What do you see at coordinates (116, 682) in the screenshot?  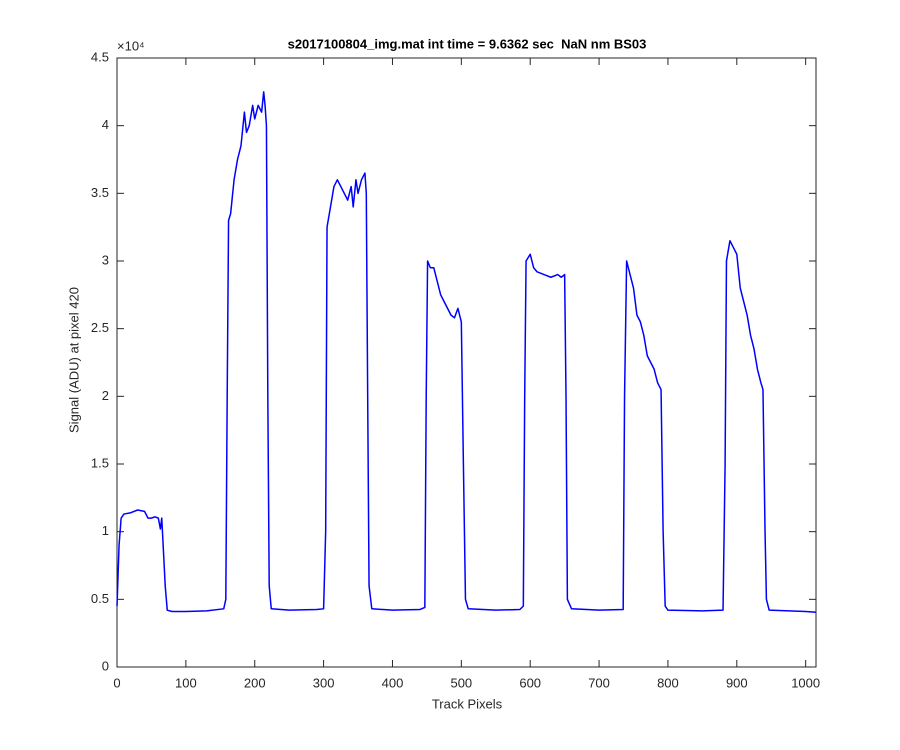 I see `x-tick-label: 0` at bounding box center [116, 682].